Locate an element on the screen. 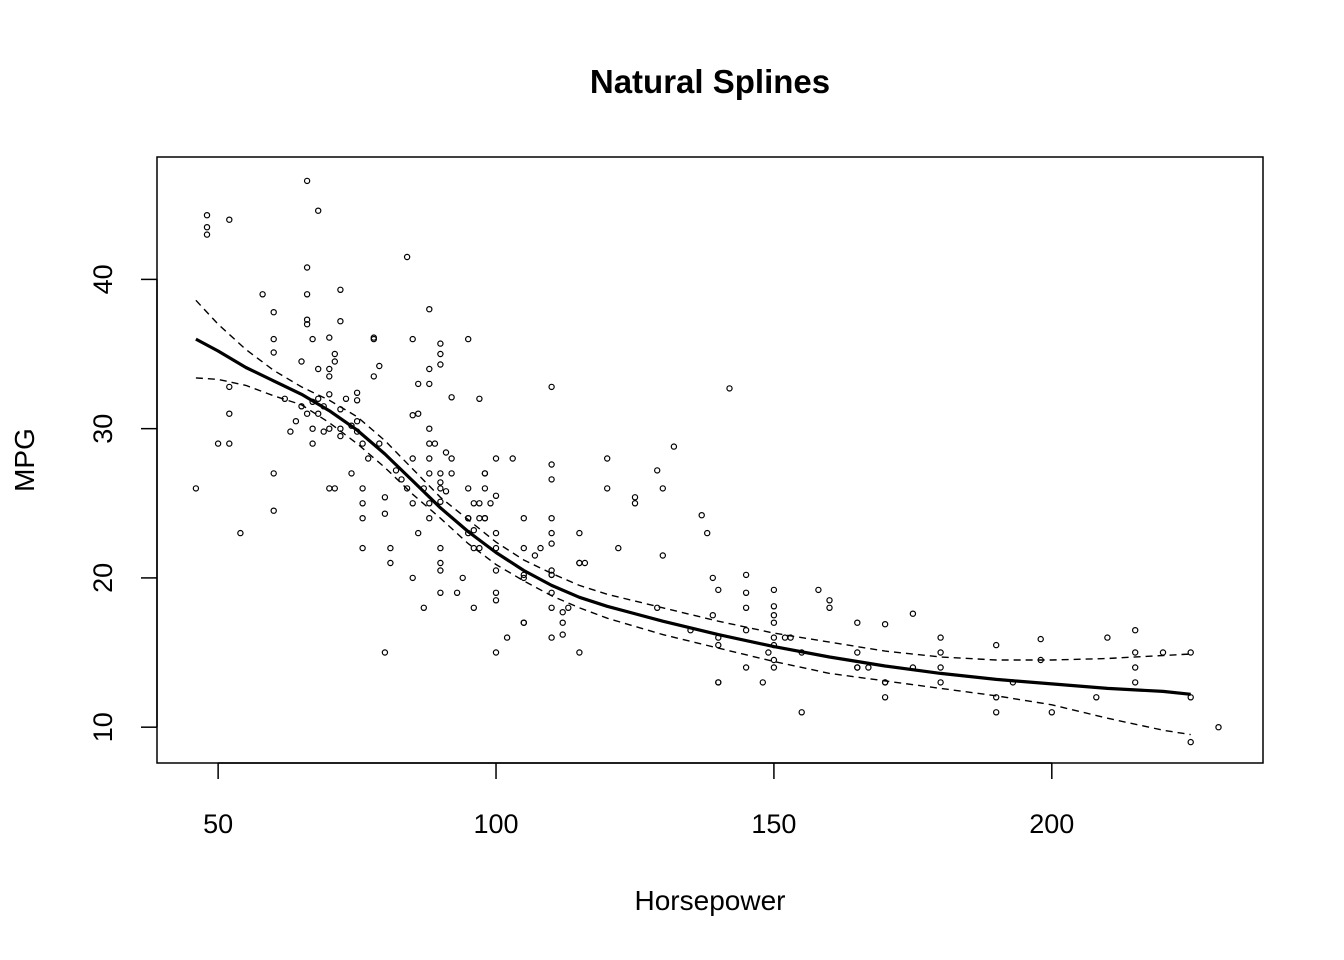  y-axis: 10 20 30 40 is located at coordinates (123, 503).